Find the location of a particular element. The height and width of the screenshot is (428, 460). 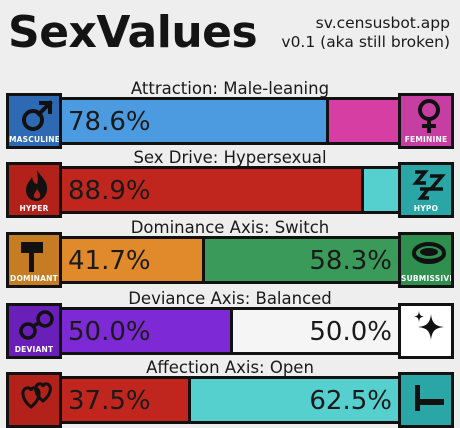

version-label: v0.1 (aka still broken) is located at coordinates (365, 42).